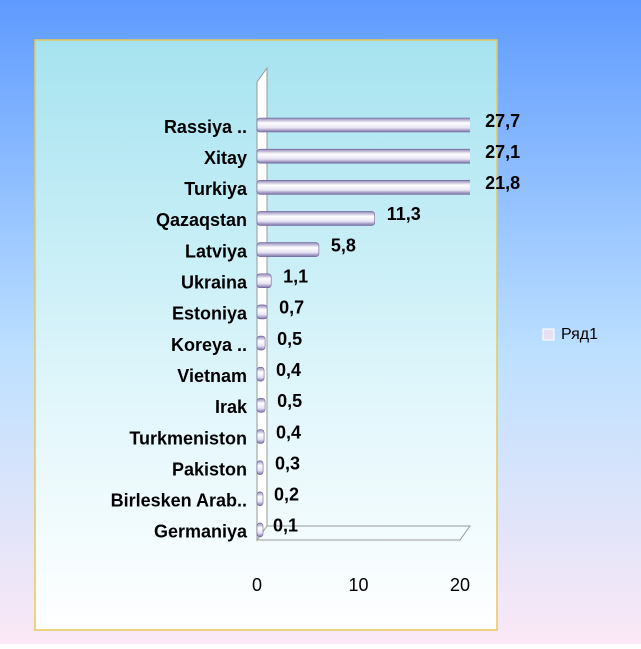  Describe the element at coordinates (216, 189) in the screenshot. I see `category-label: Turkiya` at that location.